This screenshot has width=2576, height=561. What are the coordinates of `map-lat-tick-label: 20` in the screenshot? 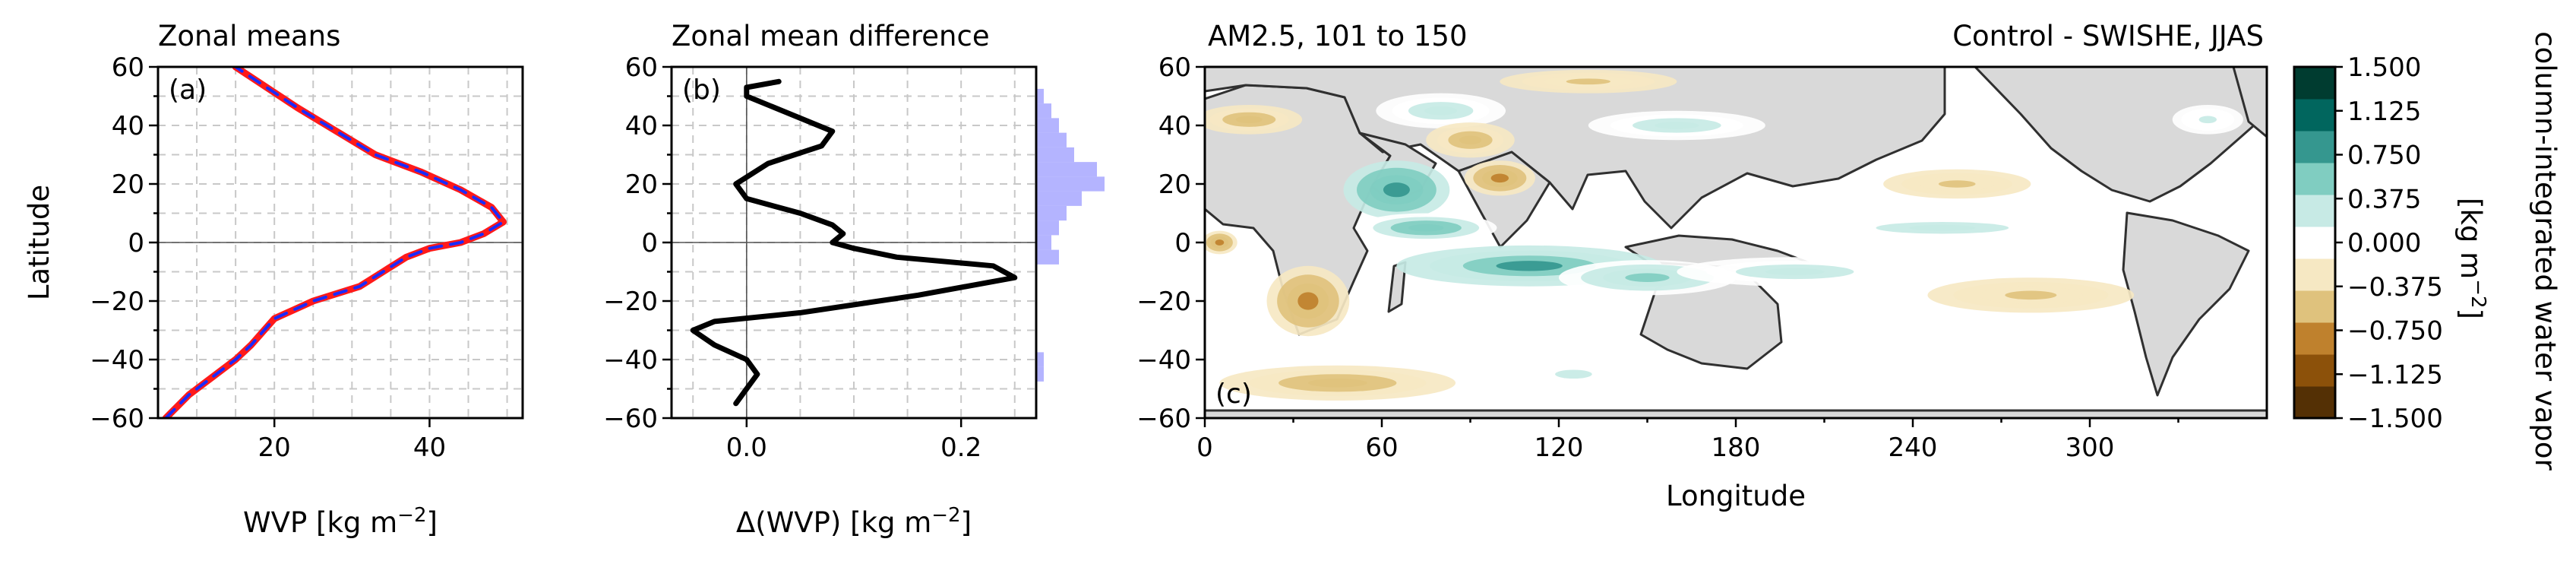 It's located at (1174, 185).